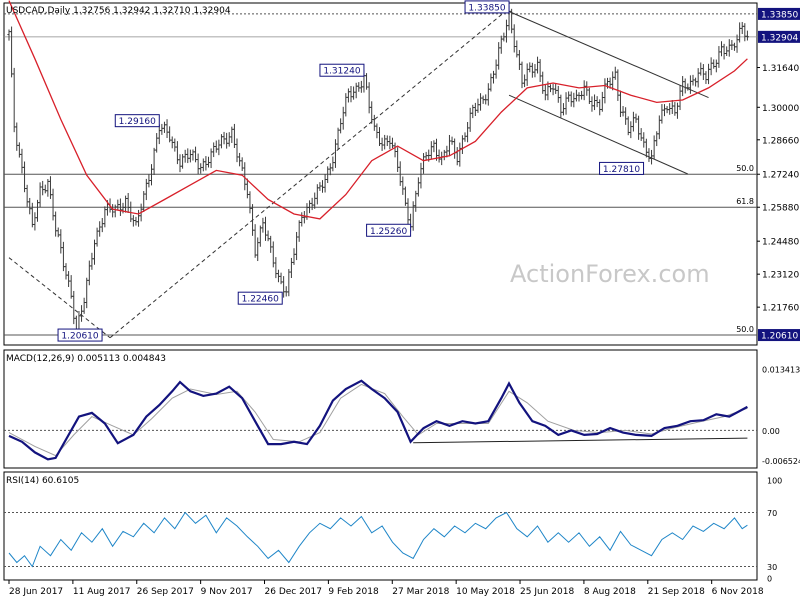  What do you see at coordinates (676, 592) in the screenshot?
I see `date-label: 21 Sep 2018` at bounding box center [676, 592].